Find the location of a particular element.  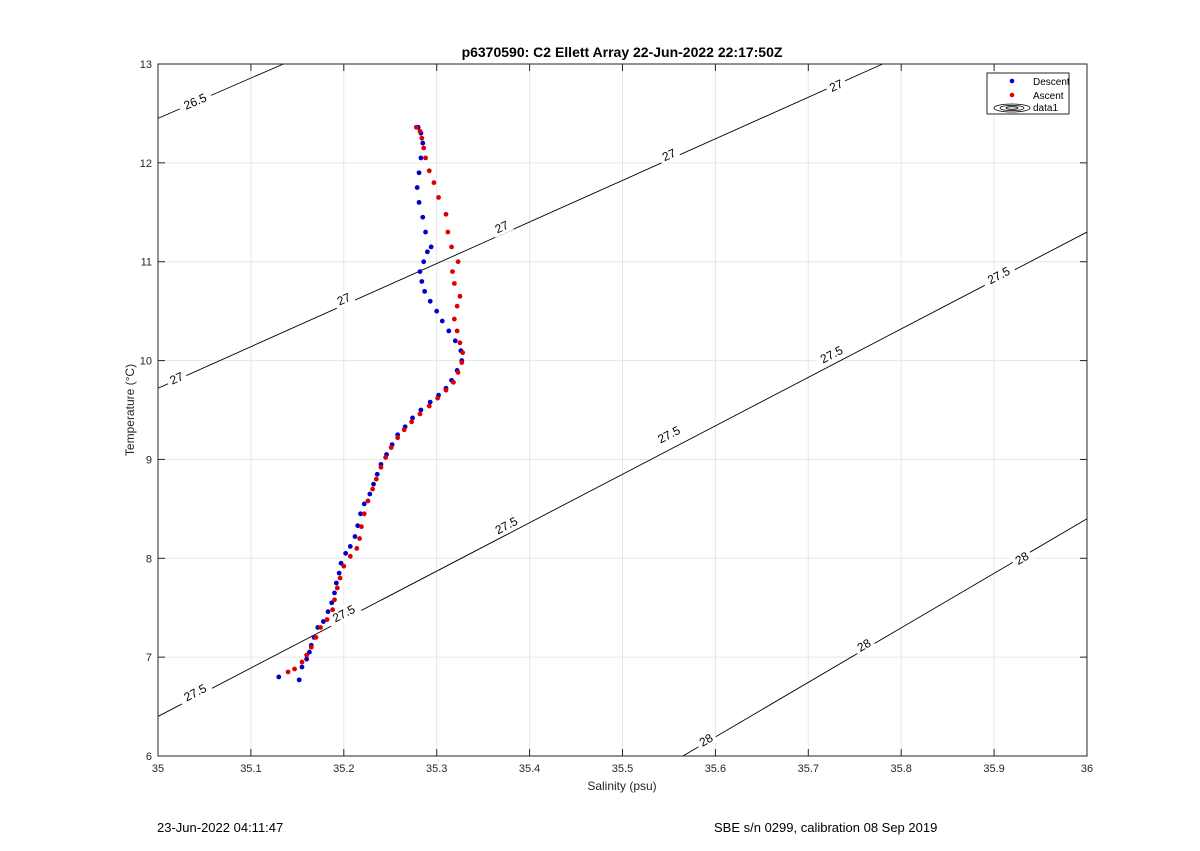

svg-text: 28 is located at coordinates (706, 740).